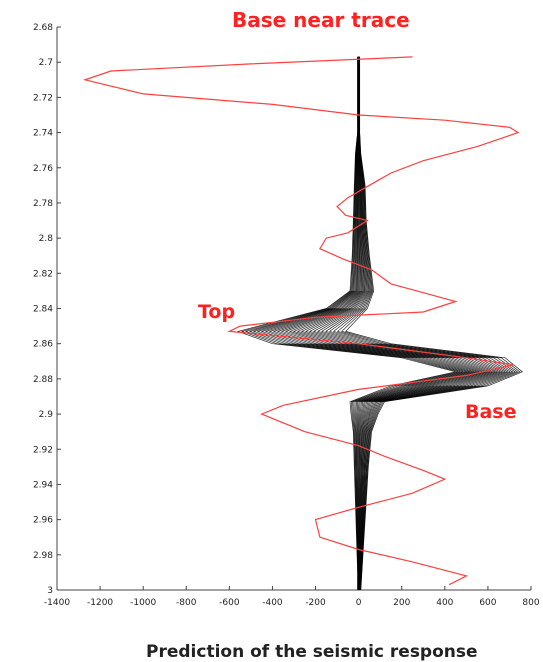  What do you see at coordinates (530, 603) in the screenshot?
I see `x-tick-label: 800` at bounding box center [530, 603].